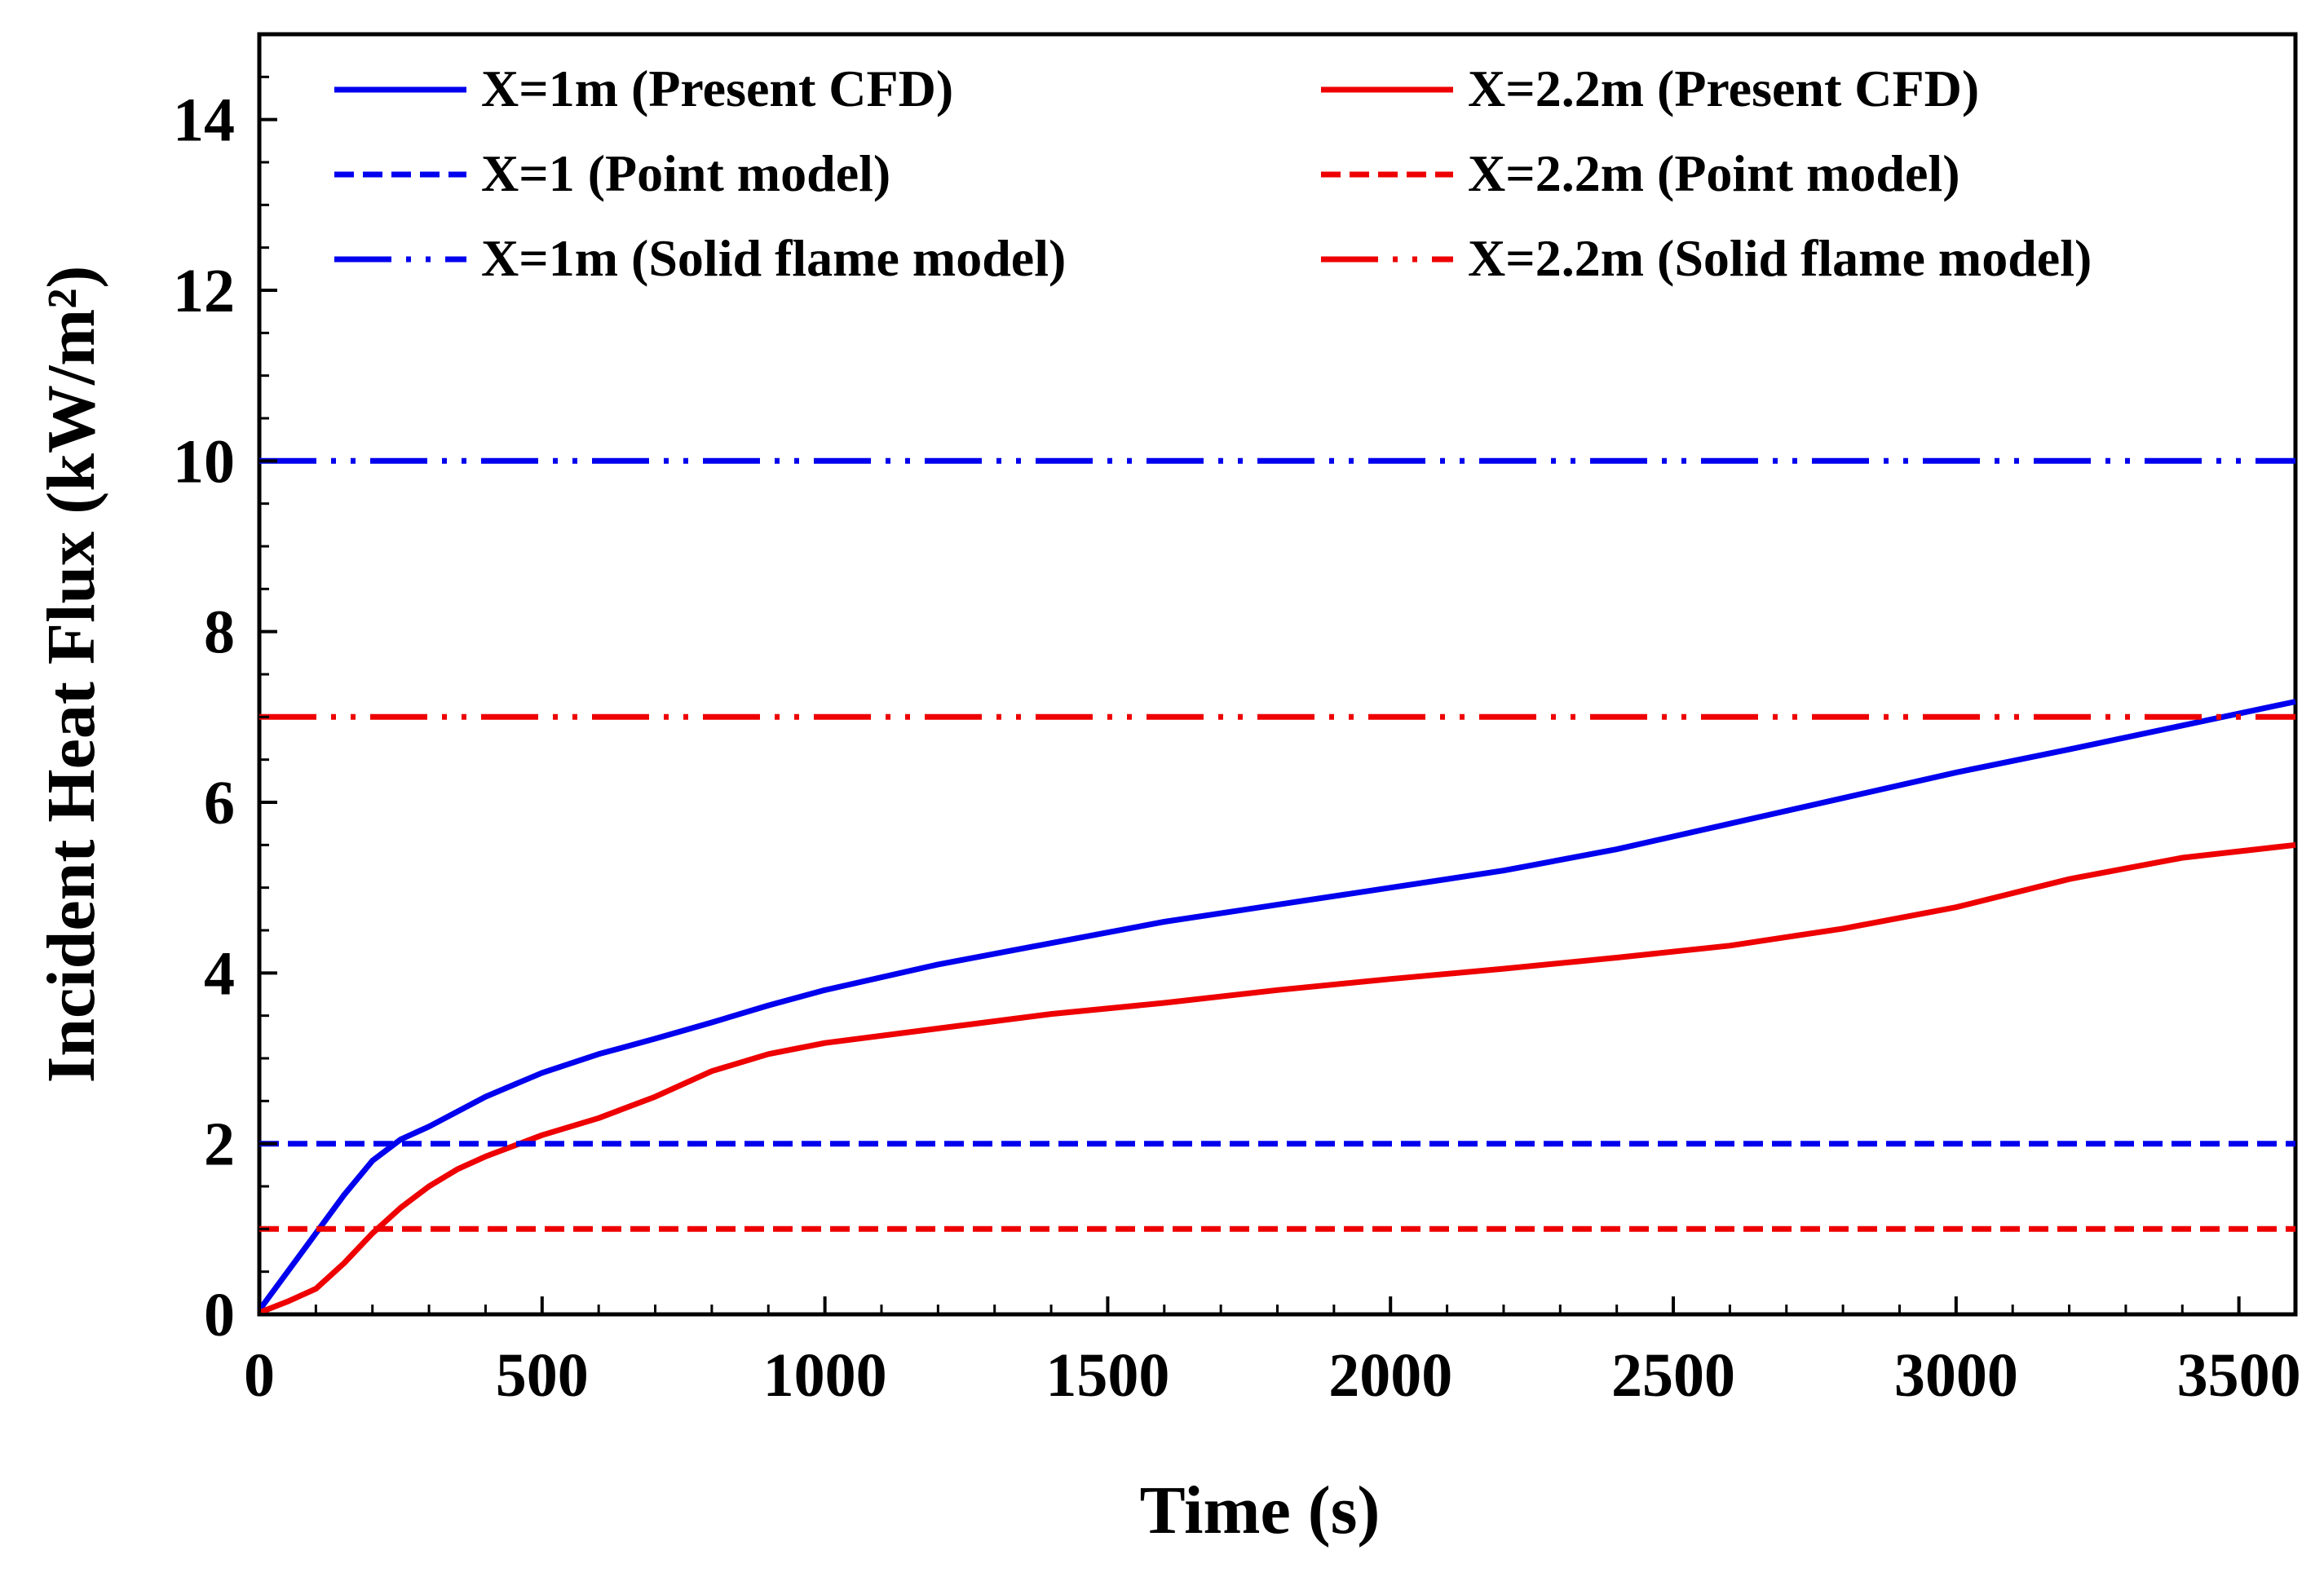  I want to click on x-tick-label-1000: 1000, so click(825, 1375).